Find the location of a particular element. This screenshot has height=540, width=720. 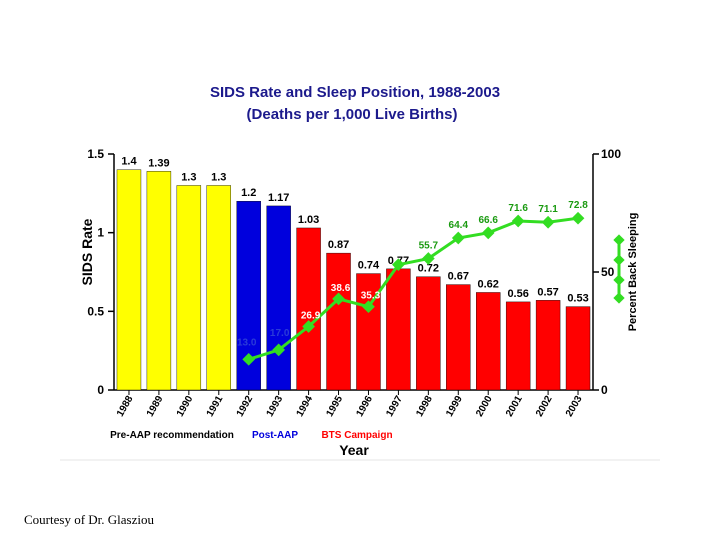

year-label-1998: 1998 is located at coordinates (424, 406).